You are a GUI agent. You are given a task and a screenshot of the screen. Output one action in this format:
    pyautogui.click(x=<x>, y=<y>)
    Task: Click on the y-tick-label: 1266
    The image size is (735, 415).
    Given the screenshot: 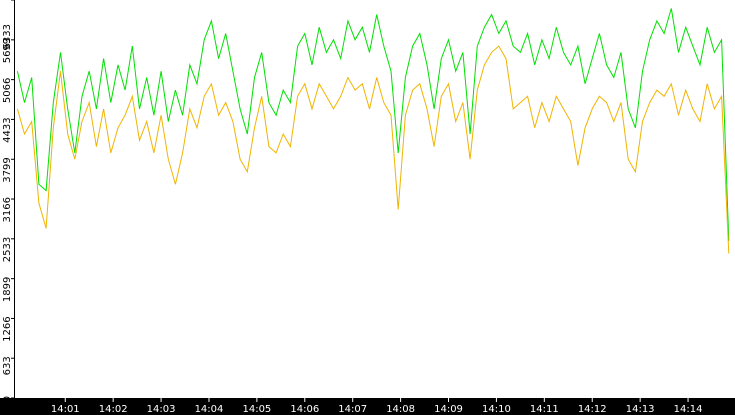 What is the action you would take?
    pyautogui.click(x=7, y=328)
    